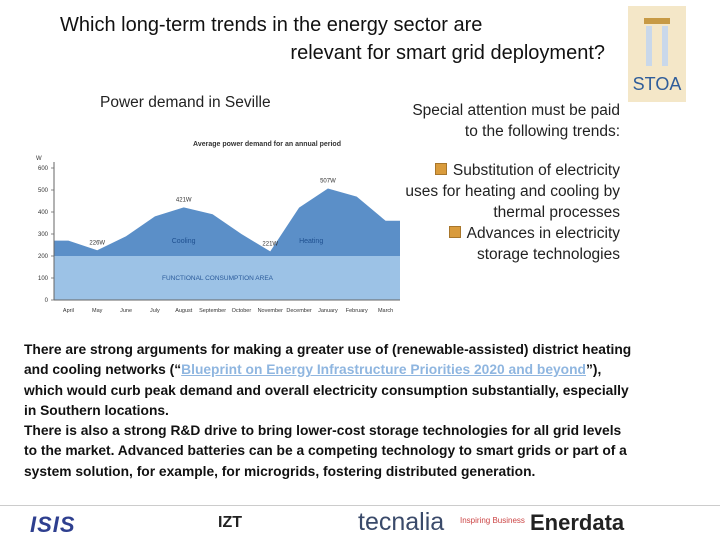  Describe the element at coordinates (68, 311) in the screenshot. I see `x-tick-label: April` at that location.